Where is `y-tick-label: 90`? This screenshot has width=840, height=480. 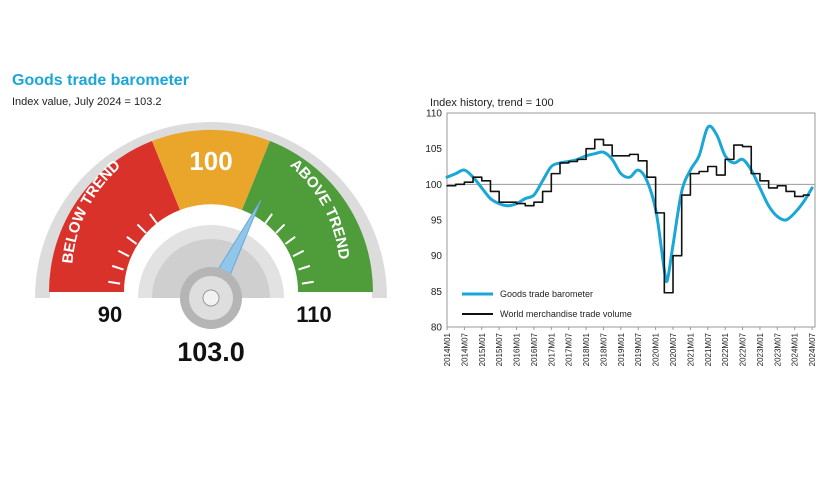 y-tick-label: 90 is located at coordinates (437, 256).